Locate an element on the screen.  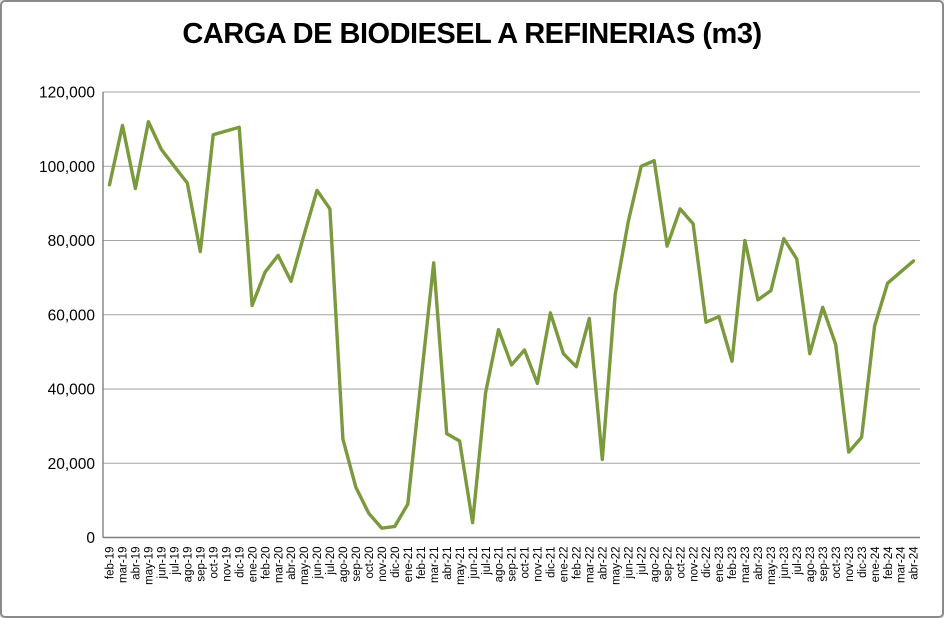
x-axis-label: mar-21 is located at coordinates (435, 565).